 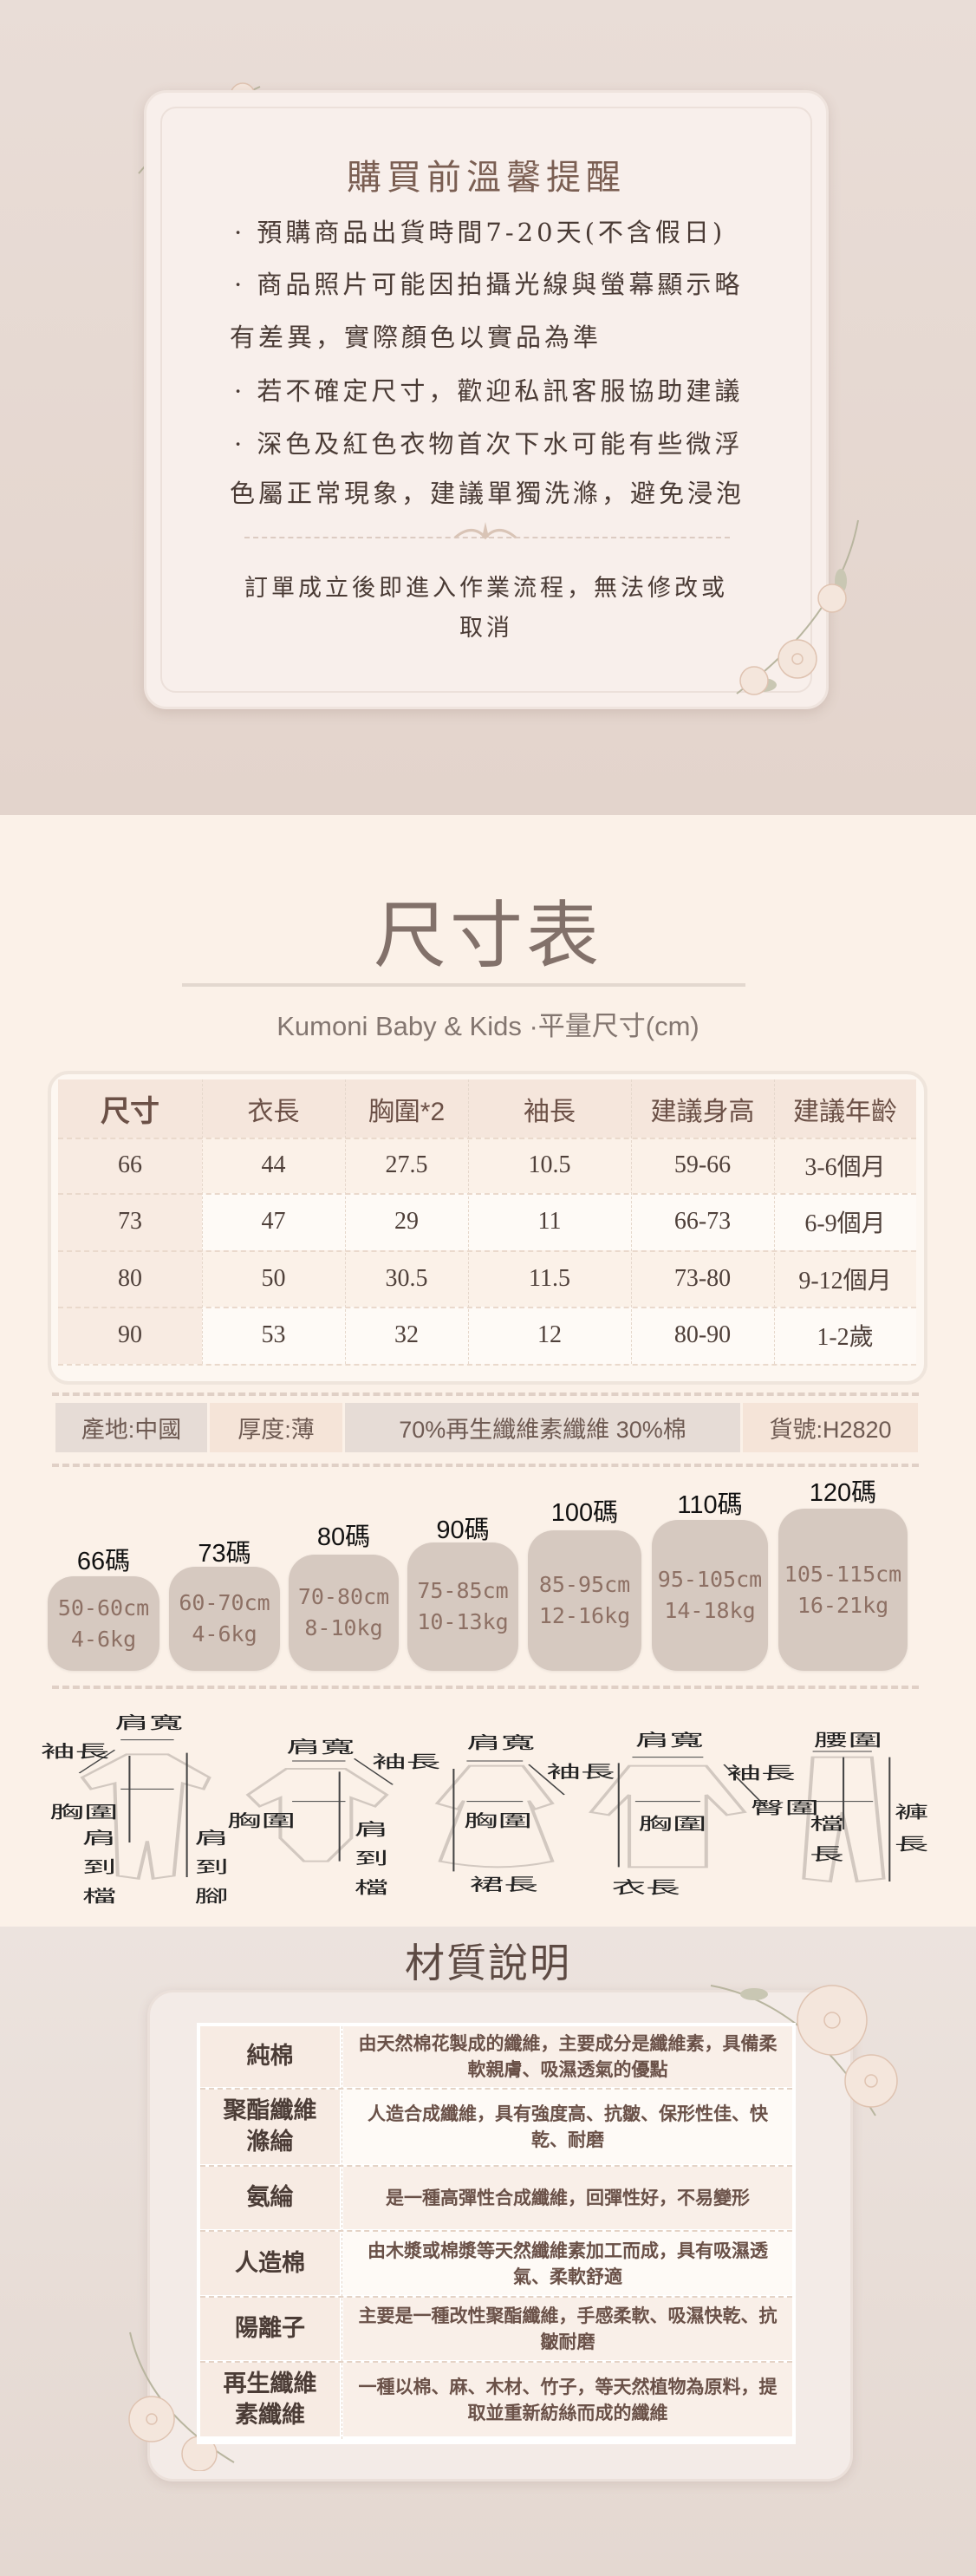 What do you see at coordinates (462, 1607) in the screenshot?
I see `size-bubble: 75-85cm 10-13kg` at bounding box center [462, 1607].